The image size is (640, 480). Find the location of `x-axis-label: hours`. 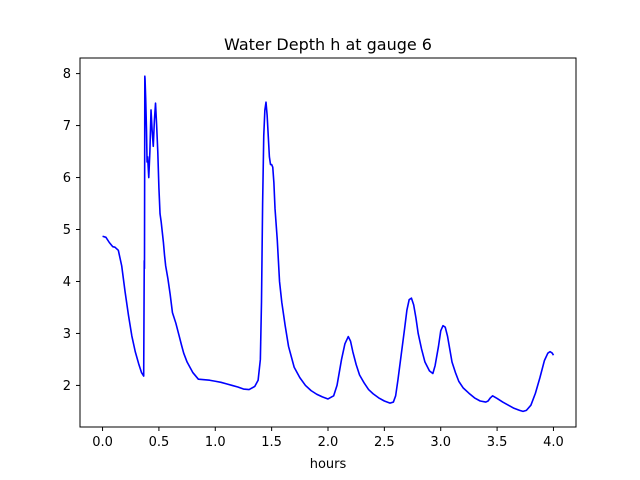

x-axis-label: hours is located at coordinates (328, 464).